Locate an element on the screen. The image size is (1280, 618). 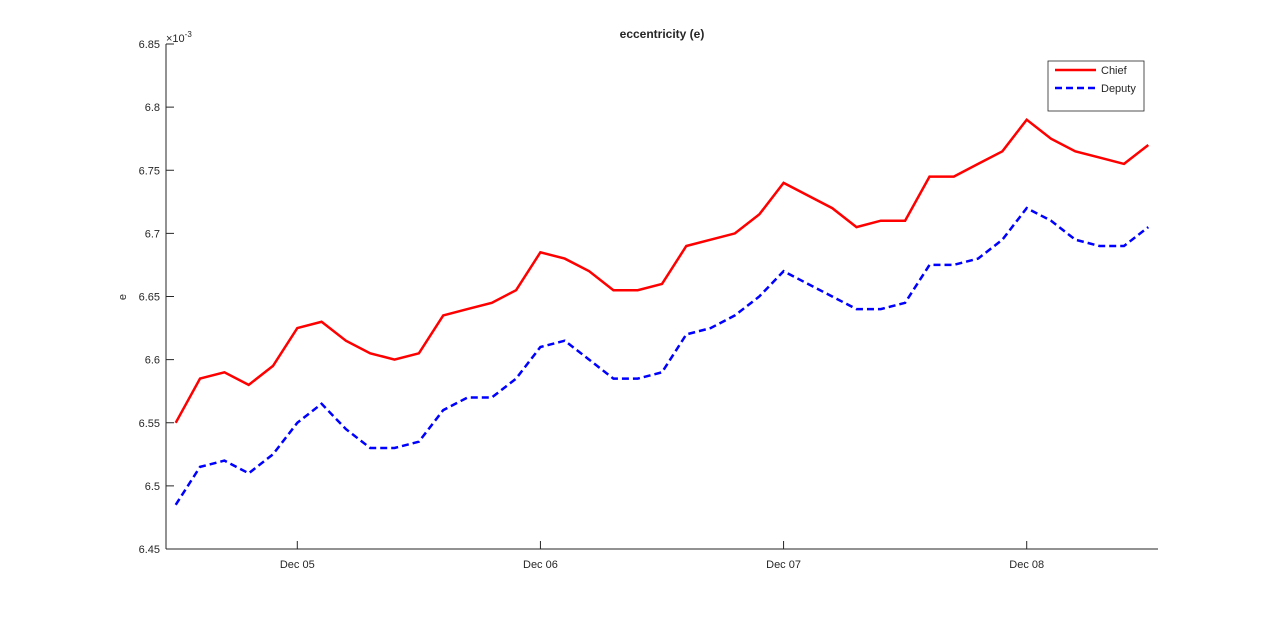
x-tick-label: Dec 08 is located at coordinates (1026, 565).